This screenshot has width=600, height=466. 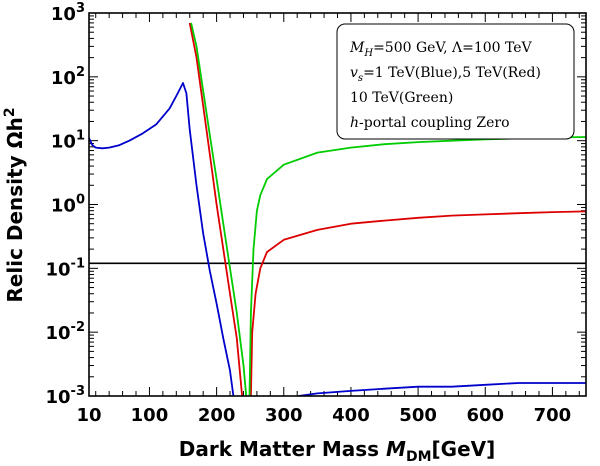 What do you see at coordinates (553, 415) in the screenshot?
I see `x-tick-label: 700` at bounding box center [553, 415].